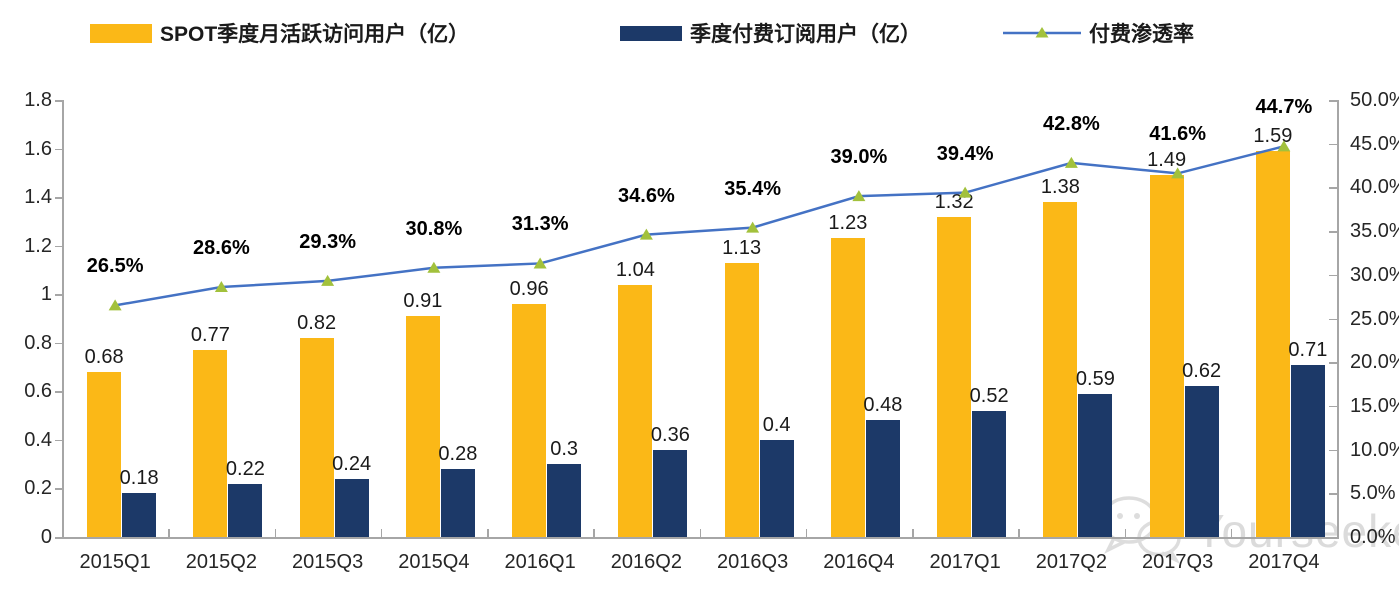 This screenshot has height=596, width=1399. I want to click on bar-label-subscribers: 0.28, so click(458, 454).